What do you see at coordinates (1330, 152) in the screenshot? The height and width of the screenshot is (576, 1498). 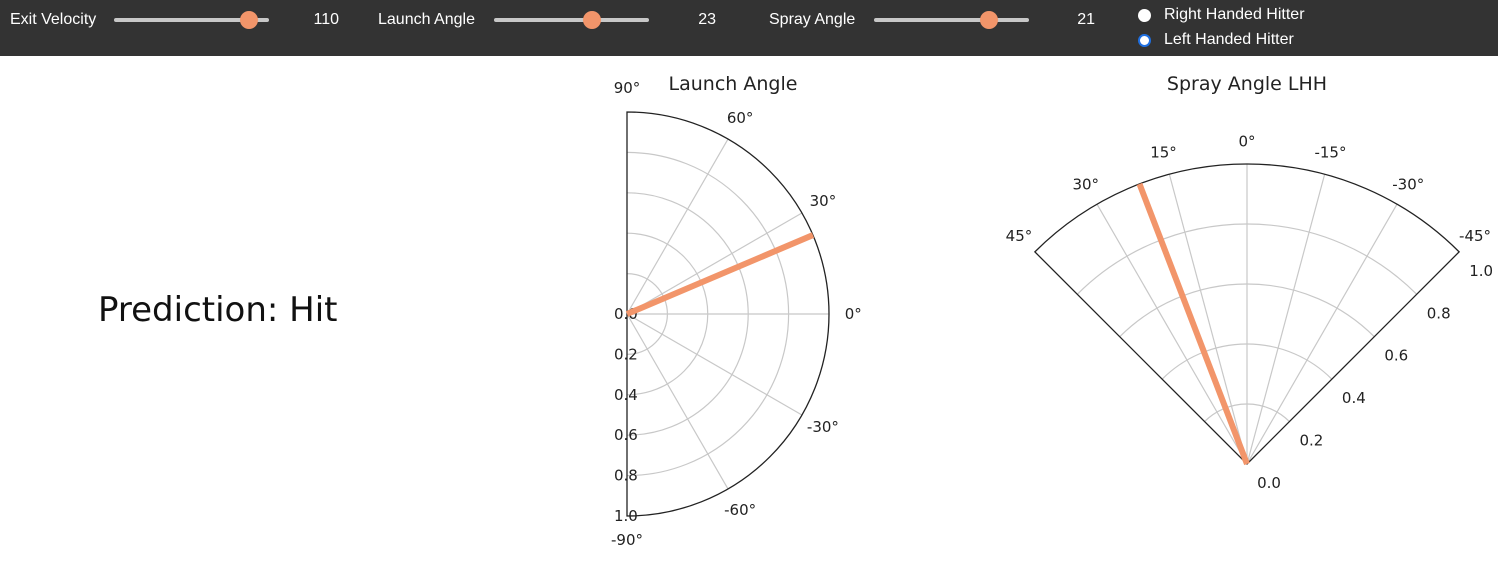 I see `theta-tick-label: -15°` at bounding box center [1330, 152].